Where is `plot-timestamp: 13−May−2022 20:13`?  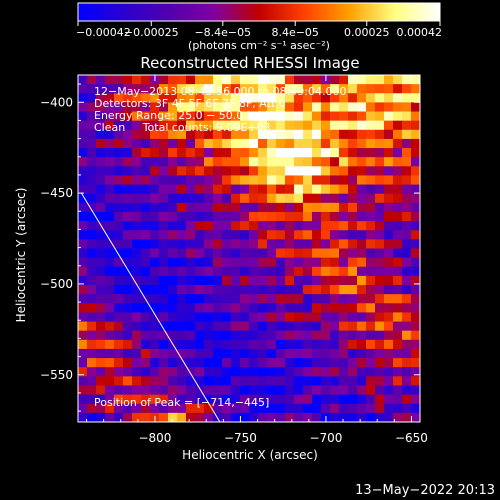 plot-timestamp: 13−May−2022 20:13 is located at coordinates (425, 490).